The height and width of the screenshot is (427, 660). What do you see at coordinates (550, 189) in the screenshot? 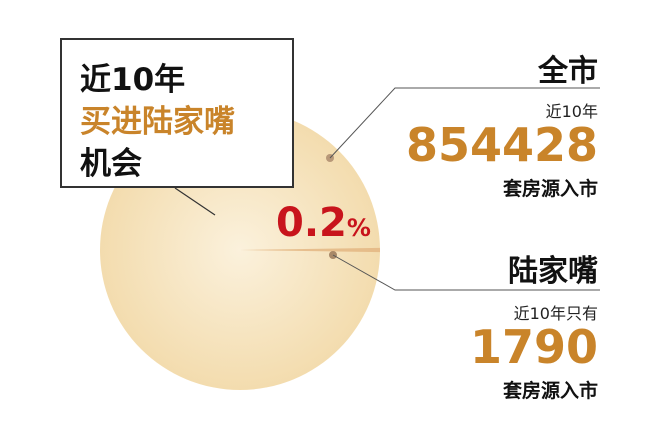
I see `city-unit: 套房源入市` at bounding box center [550, 189].